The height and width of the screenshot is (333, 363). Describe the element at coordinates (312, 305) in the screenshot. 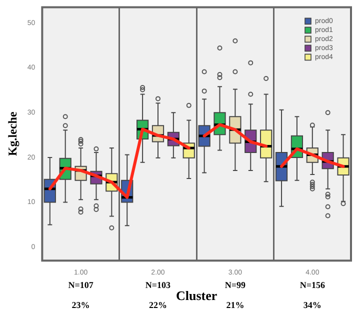

I see `text: 34%` at that location.